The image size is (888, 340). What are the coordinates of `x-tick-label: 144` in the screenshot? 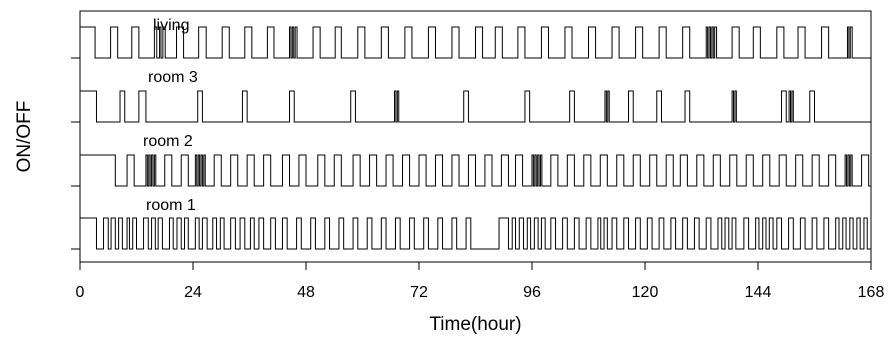 It's located at (758, 292).